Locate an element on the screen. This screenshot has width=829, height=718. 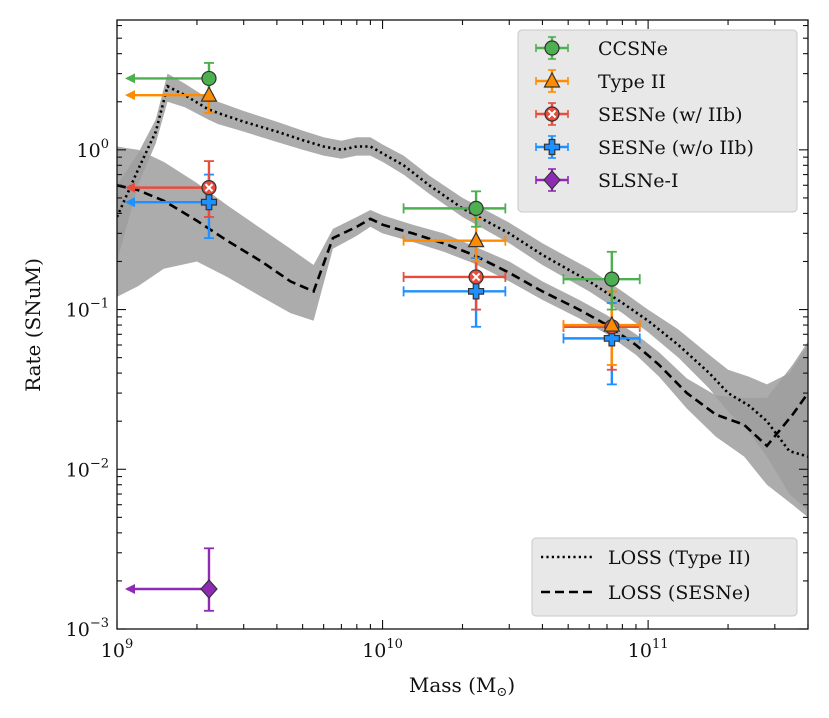
x-tick-label-1: 1010 is located at coordinates (382, 649).